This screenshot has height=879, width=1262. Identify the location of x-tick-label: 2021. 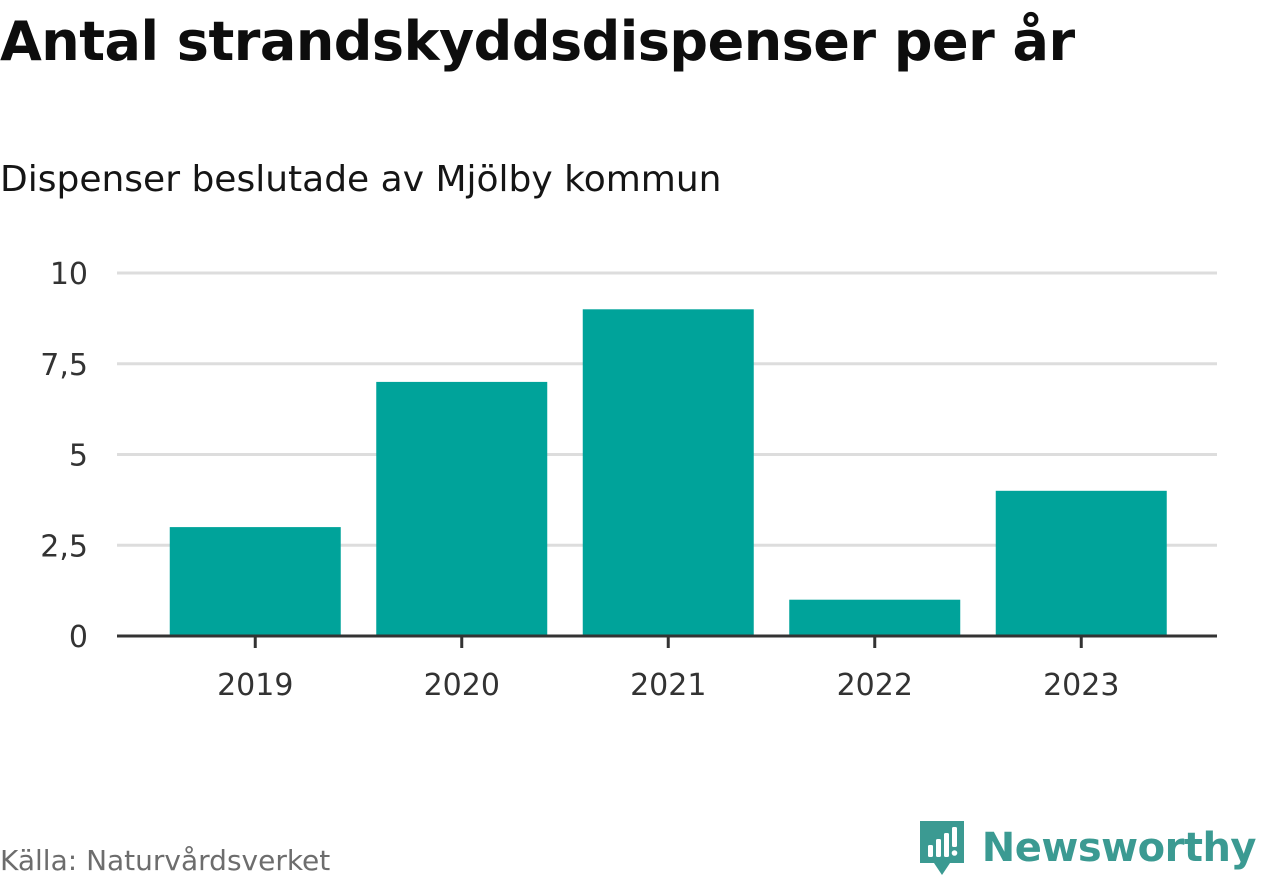
(668, 685).